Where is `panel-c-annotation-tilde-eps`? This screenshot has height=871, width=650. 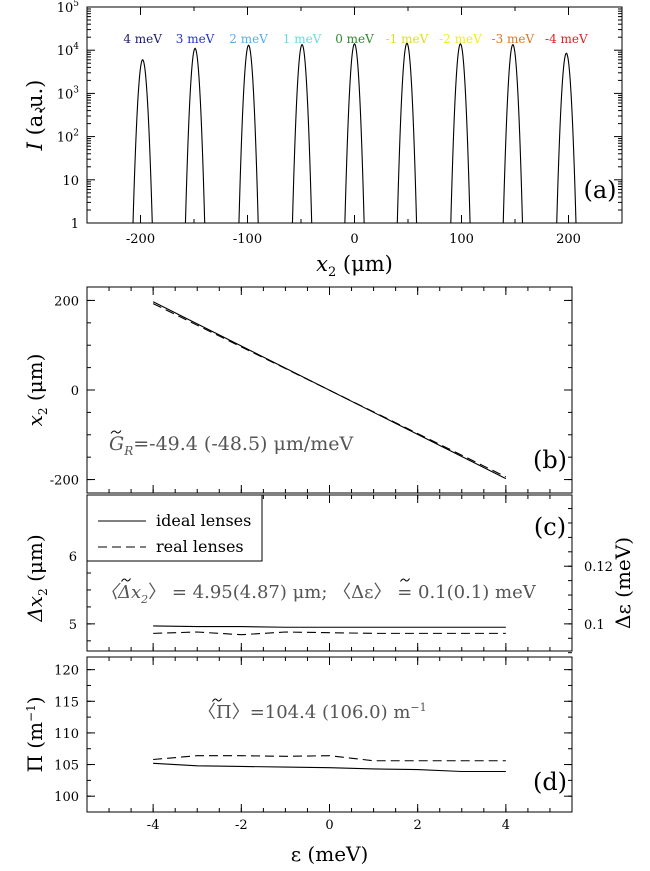 panel-c-annotation-tilde-eps is located at coordinates (405, 580).